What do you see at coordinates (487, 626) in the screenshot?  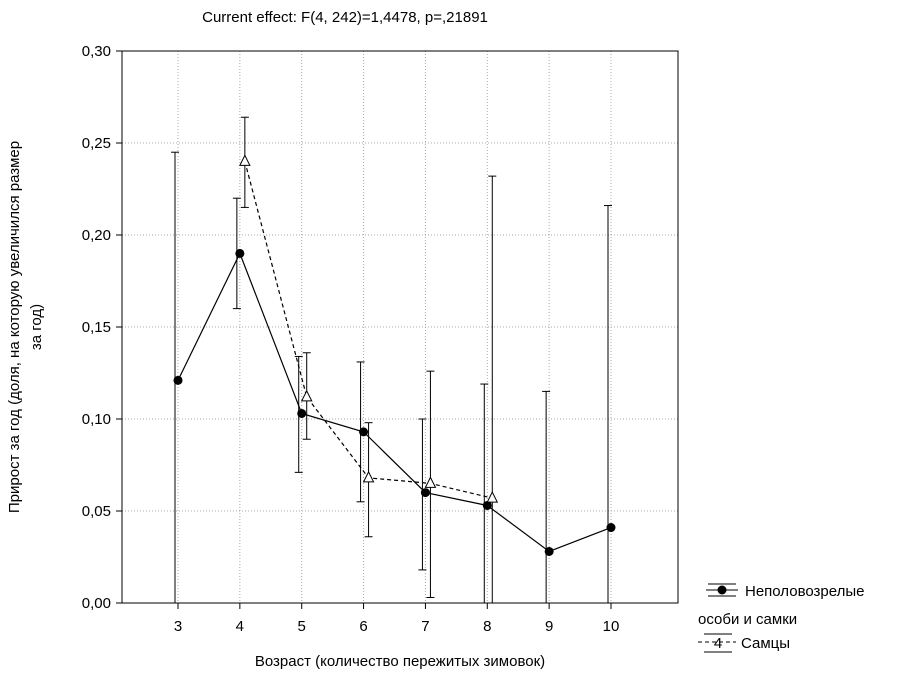 I see `x-tick-label: 8` at bounding box center [487, 626].